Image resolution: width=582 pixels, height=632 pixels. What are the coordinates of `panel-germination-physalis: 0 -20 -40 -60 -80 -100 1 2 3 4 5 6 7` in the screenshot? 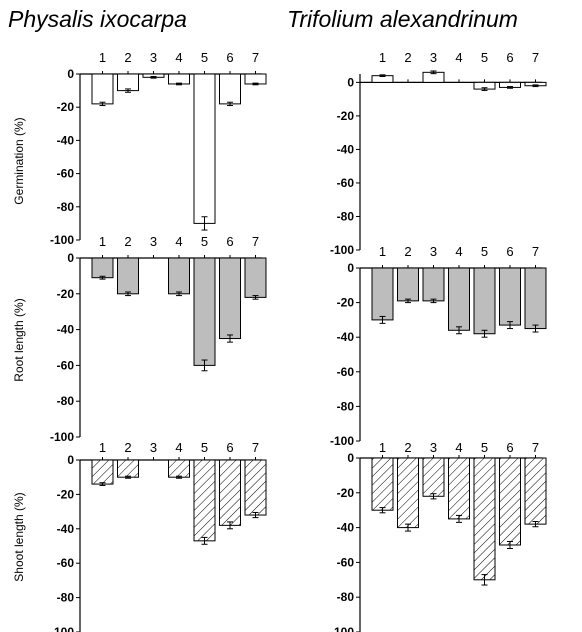 It's located at (158, 148).